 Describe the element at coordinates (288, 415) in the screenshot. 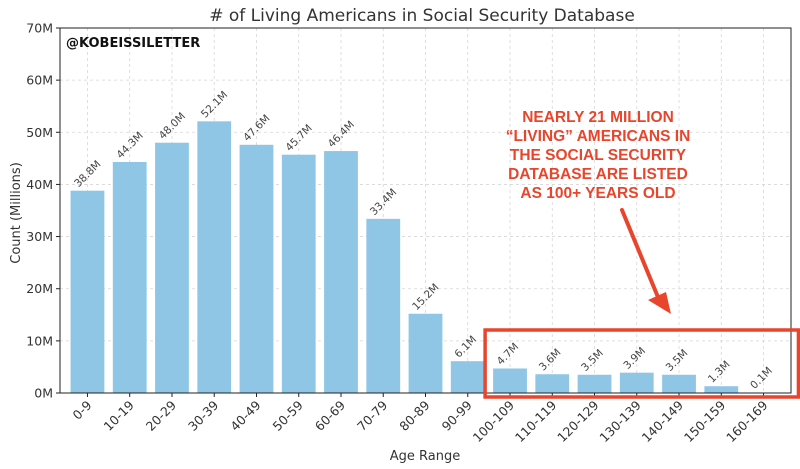

I see `x-tick-label: 50-59` at that location.